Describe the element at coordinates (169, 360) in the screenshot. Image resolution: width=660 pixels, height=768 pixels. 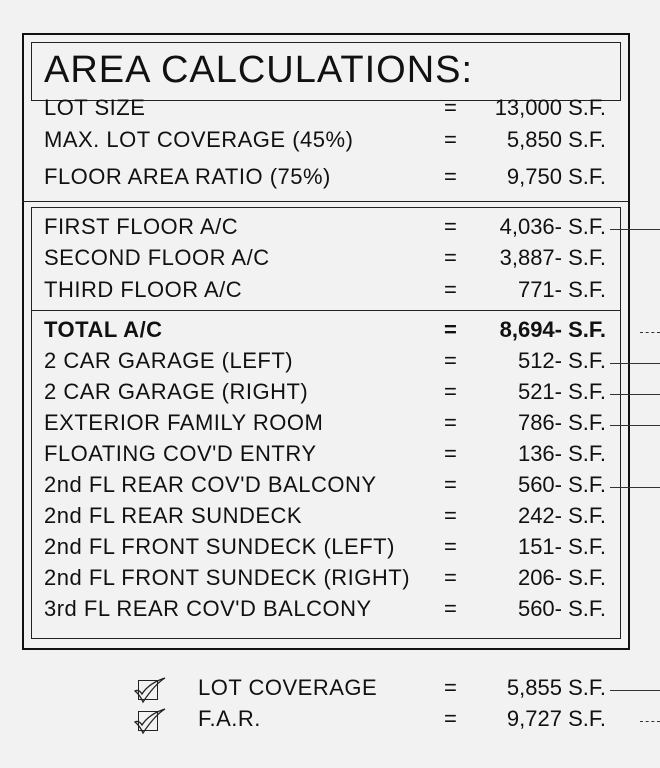
I see `row-label: 2 CAR GARAGE (LEFT)` at that location.